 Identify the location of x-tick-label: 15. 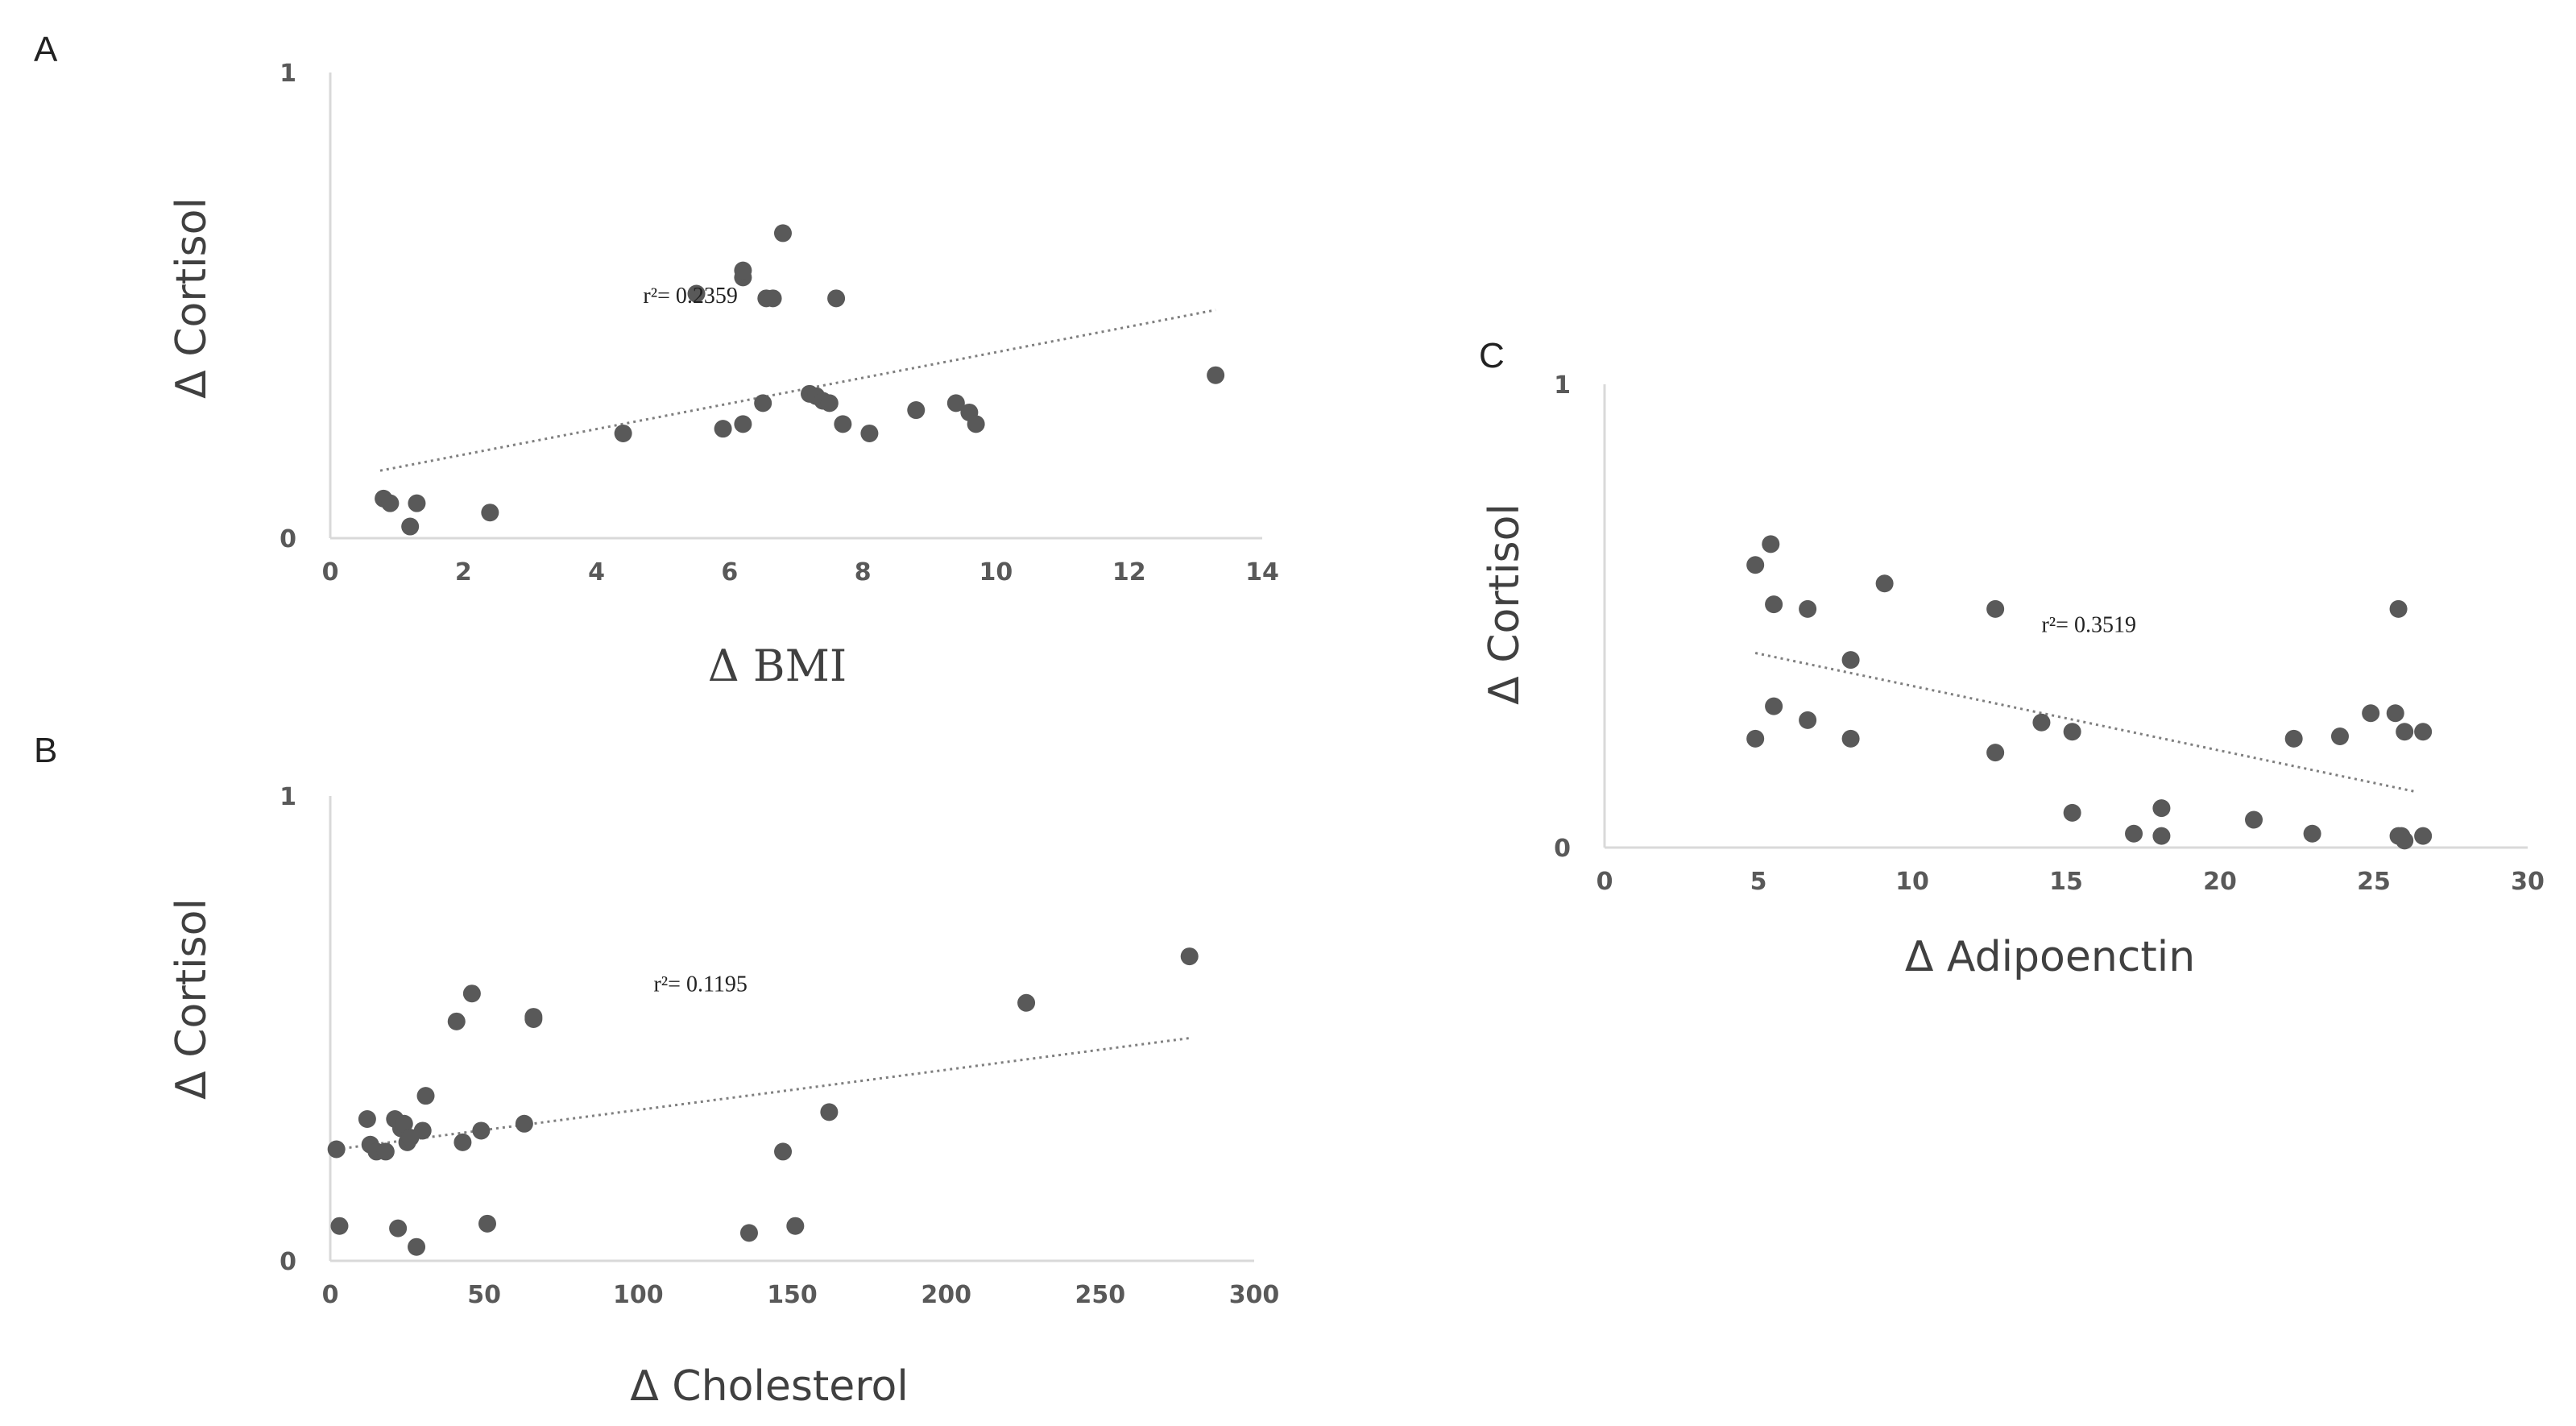
(2066, 882).